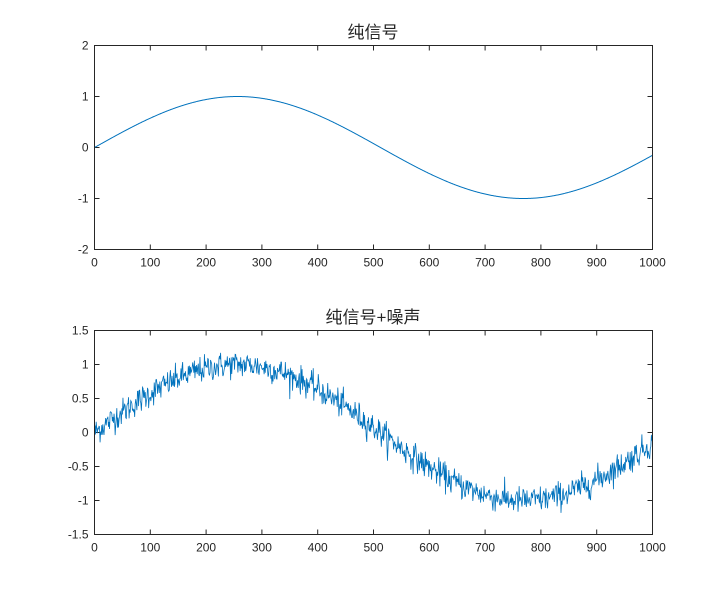  What do you see at coordinates (78, 433) in the screenshot?
I see `y-tick-labels: -1.5 -1 -0.5 0 0.5 1 1.5` at bounding box center [78, 433].